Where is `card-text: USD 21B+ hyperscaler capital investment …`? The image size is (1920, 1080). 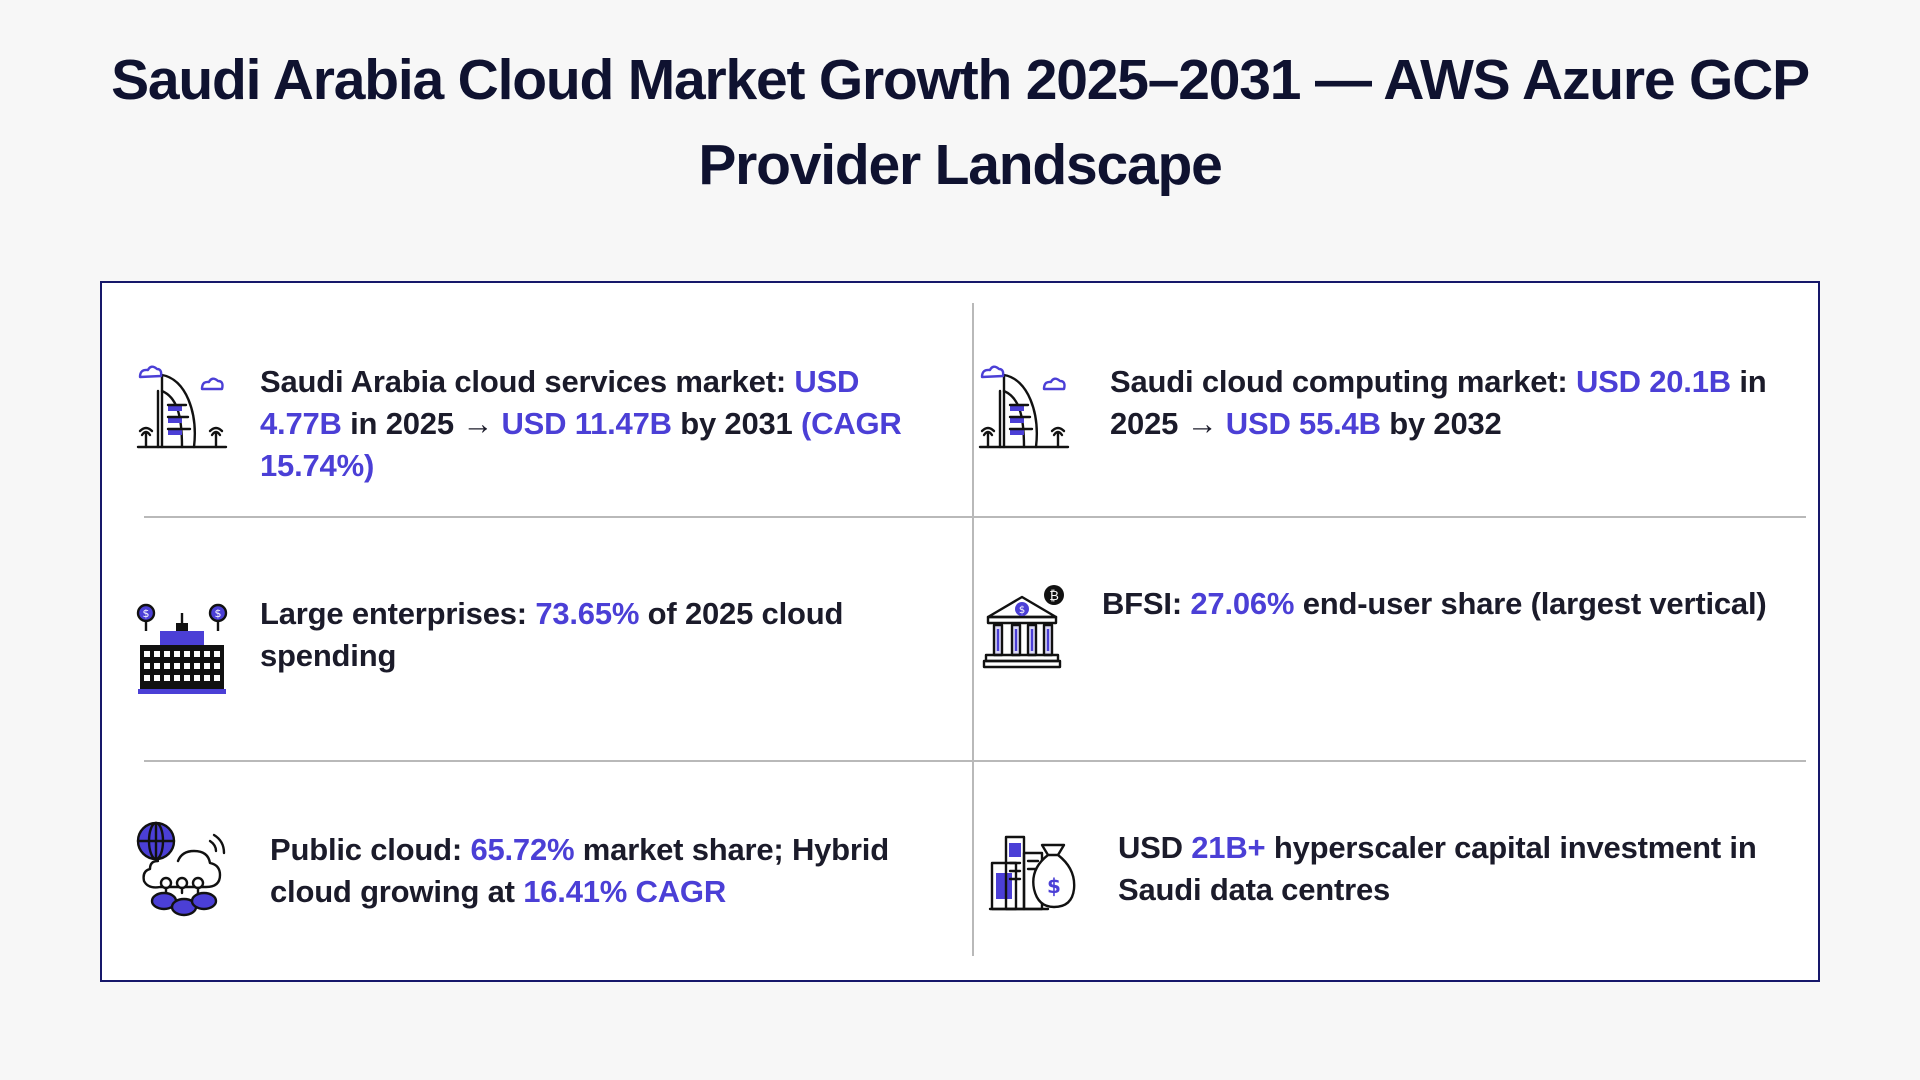 card-text: USD 21B+ hyperscaler capital investment … is located at coordinates (1437, 868).